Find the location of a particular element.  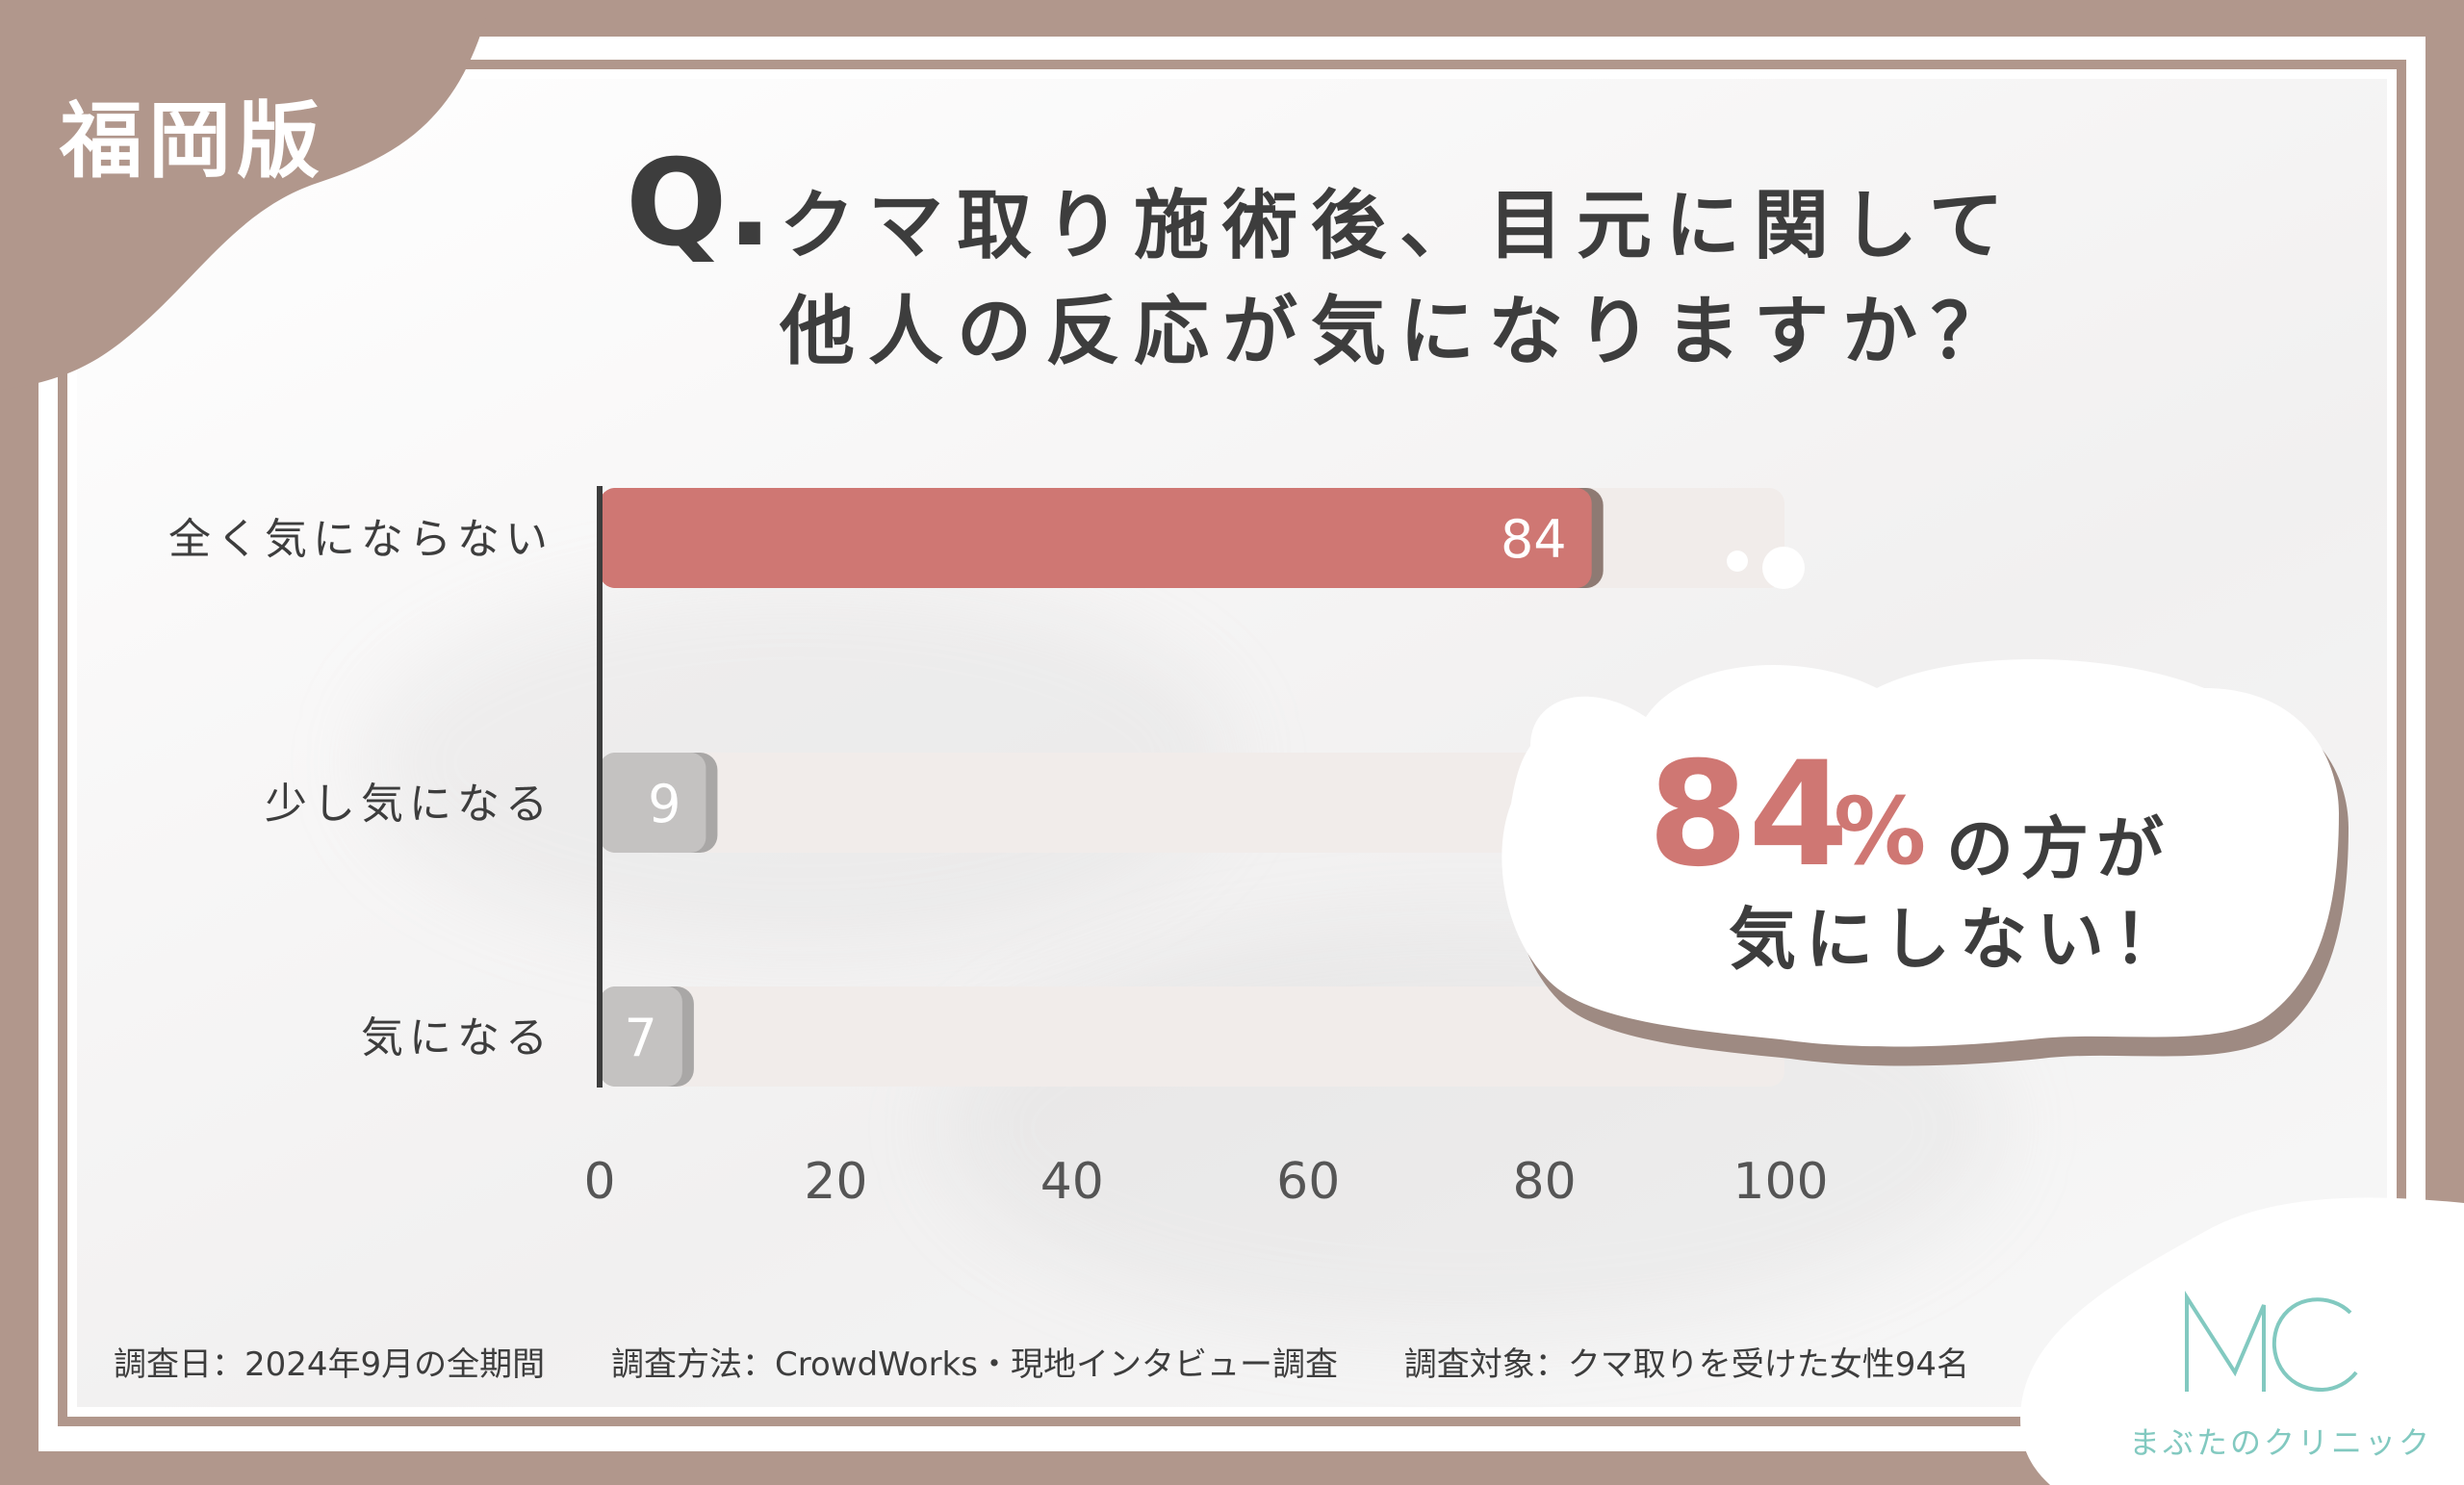

region-tag: 福岡版 is located at coordinates (192, 141).